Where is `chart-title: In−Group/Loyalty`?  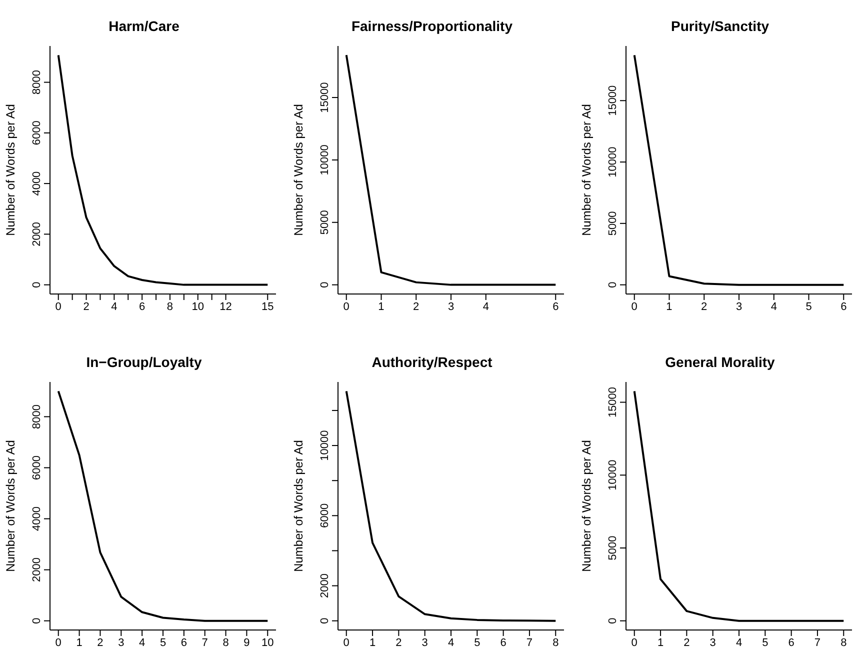 chart-title: In−Group/Loyalty is located at coordinates (144, 362).